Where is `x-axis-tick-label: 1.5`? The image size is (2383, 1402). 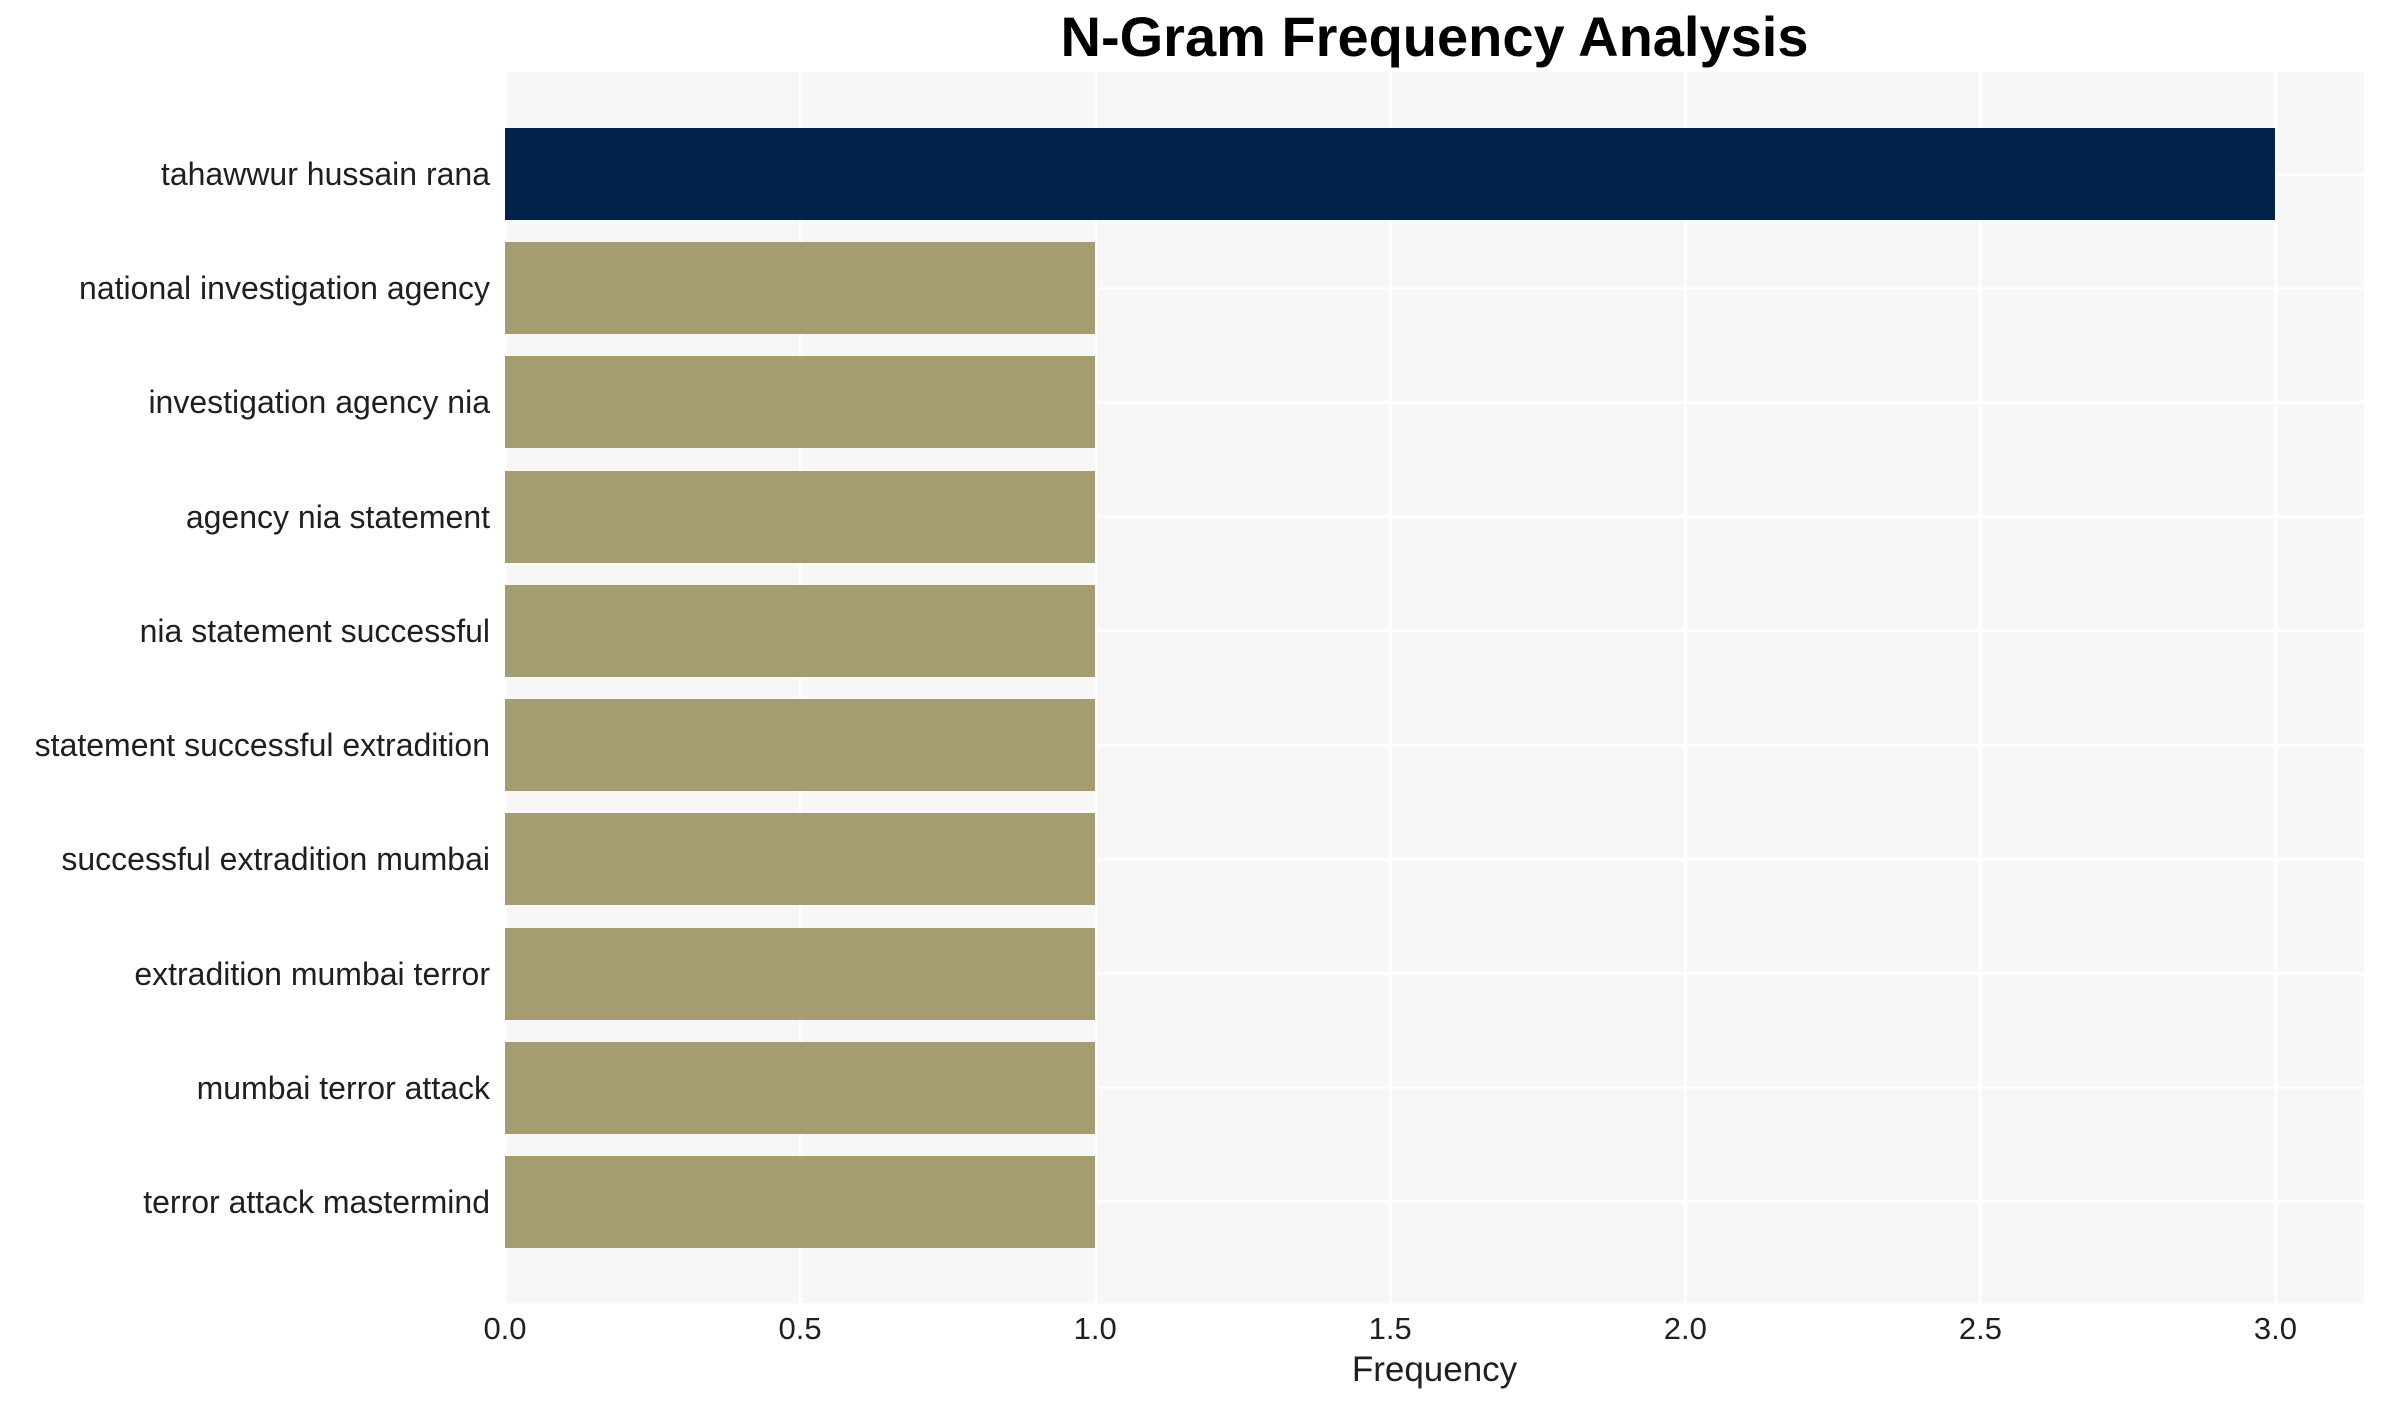
x-axis-tick-label: 1.5 is located at coordinates (1390, 1328).